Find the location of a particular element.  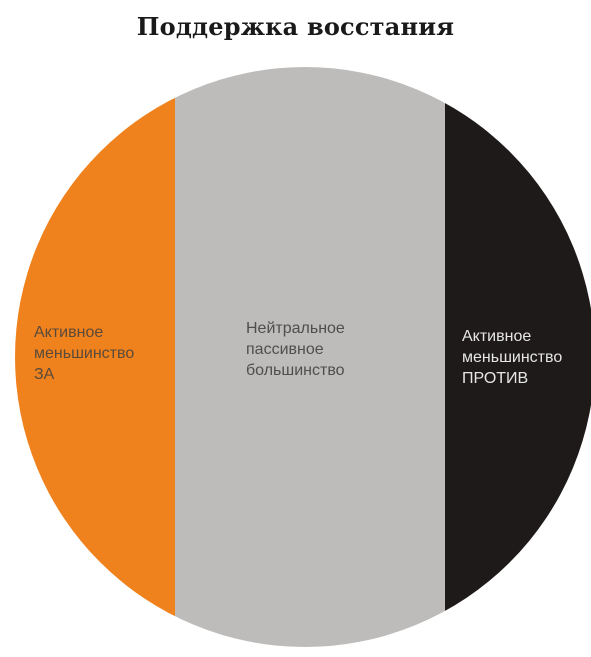

diagram-title: Поддержка восстания is located at coordinates (295, 26).